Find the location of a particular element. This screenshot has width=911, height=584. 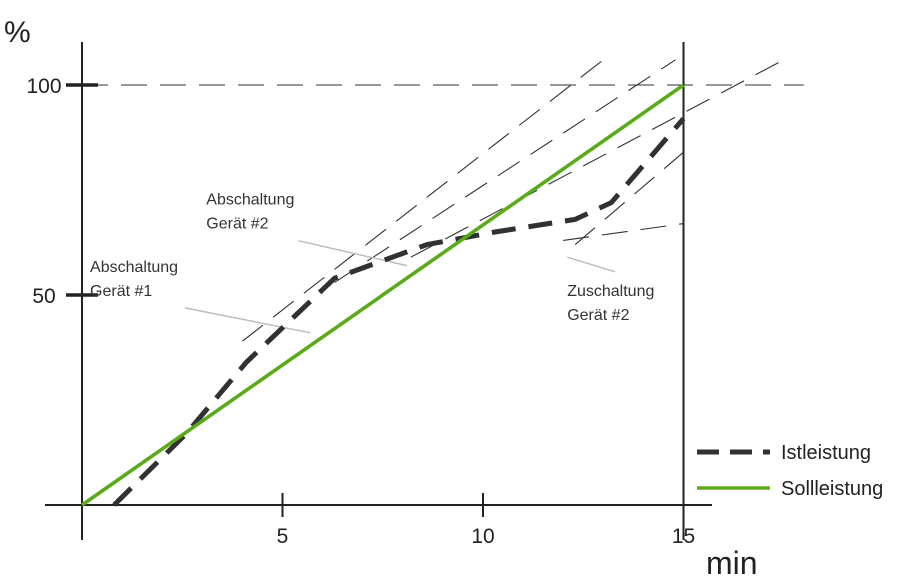

annotation-abschaltung-ger-t-1-line-2: Gerät #1 is located at coordinates (121, 291).